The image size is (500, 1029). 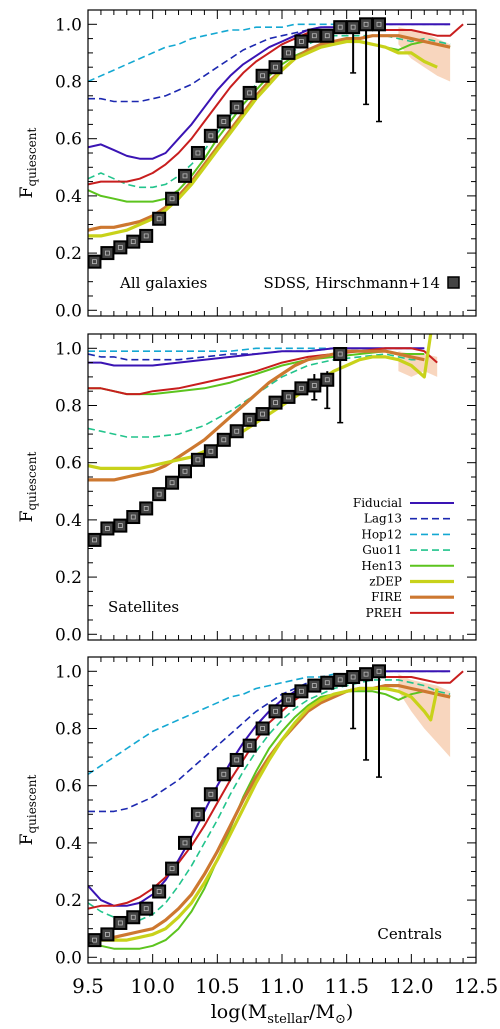 I want to click on obs-legend-marker, so click(x=453, y=282).